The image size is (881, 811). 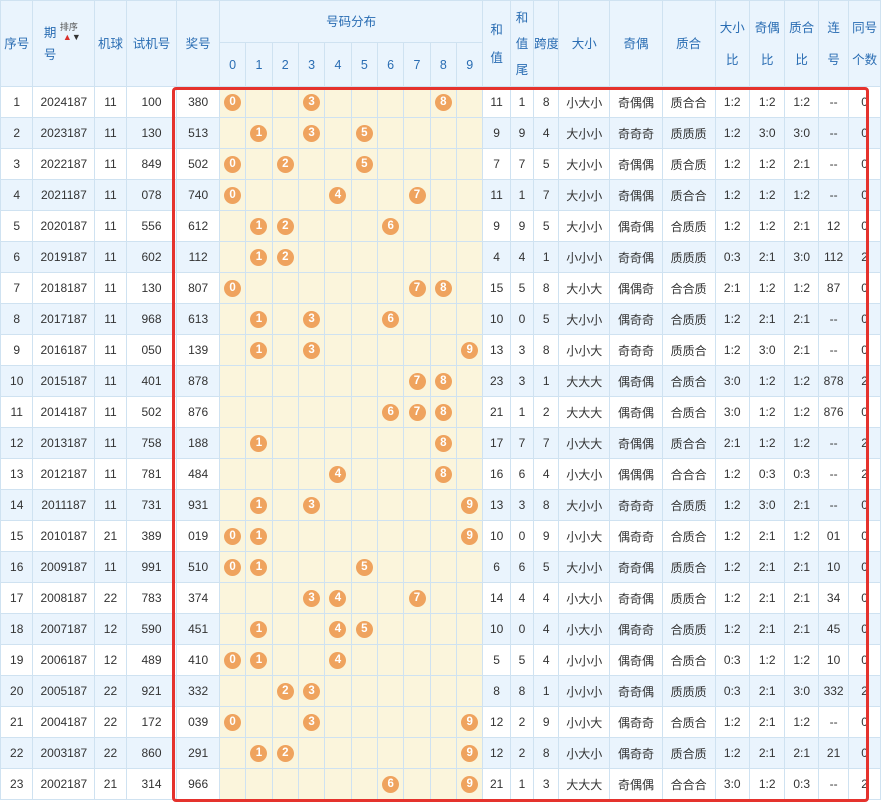 I want to click on big-small-cell: 小小小, so click(x=584, y=257).